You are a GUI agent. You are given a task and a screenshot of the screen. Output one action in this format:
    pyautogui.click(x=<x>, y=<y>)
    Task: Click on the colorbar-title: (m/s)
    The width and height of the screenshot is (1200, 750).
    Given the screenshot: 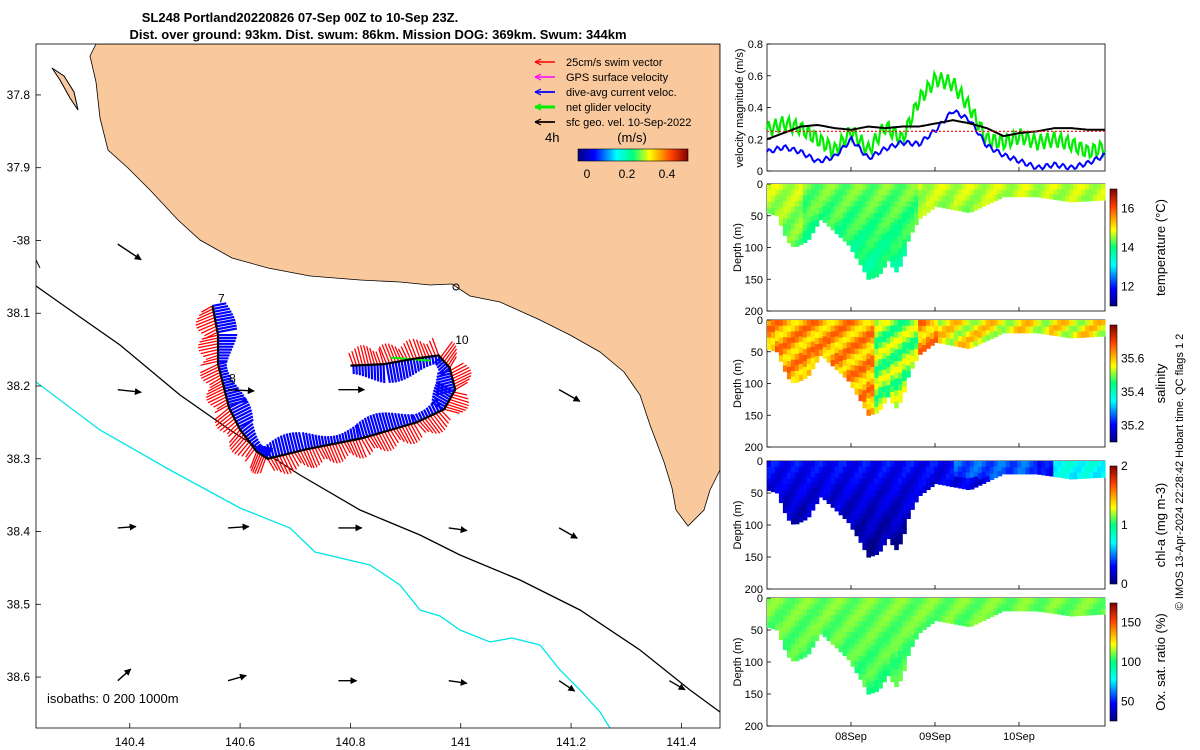 What is the action you would take?
    pyautogui.click(x=632, y=137)
    